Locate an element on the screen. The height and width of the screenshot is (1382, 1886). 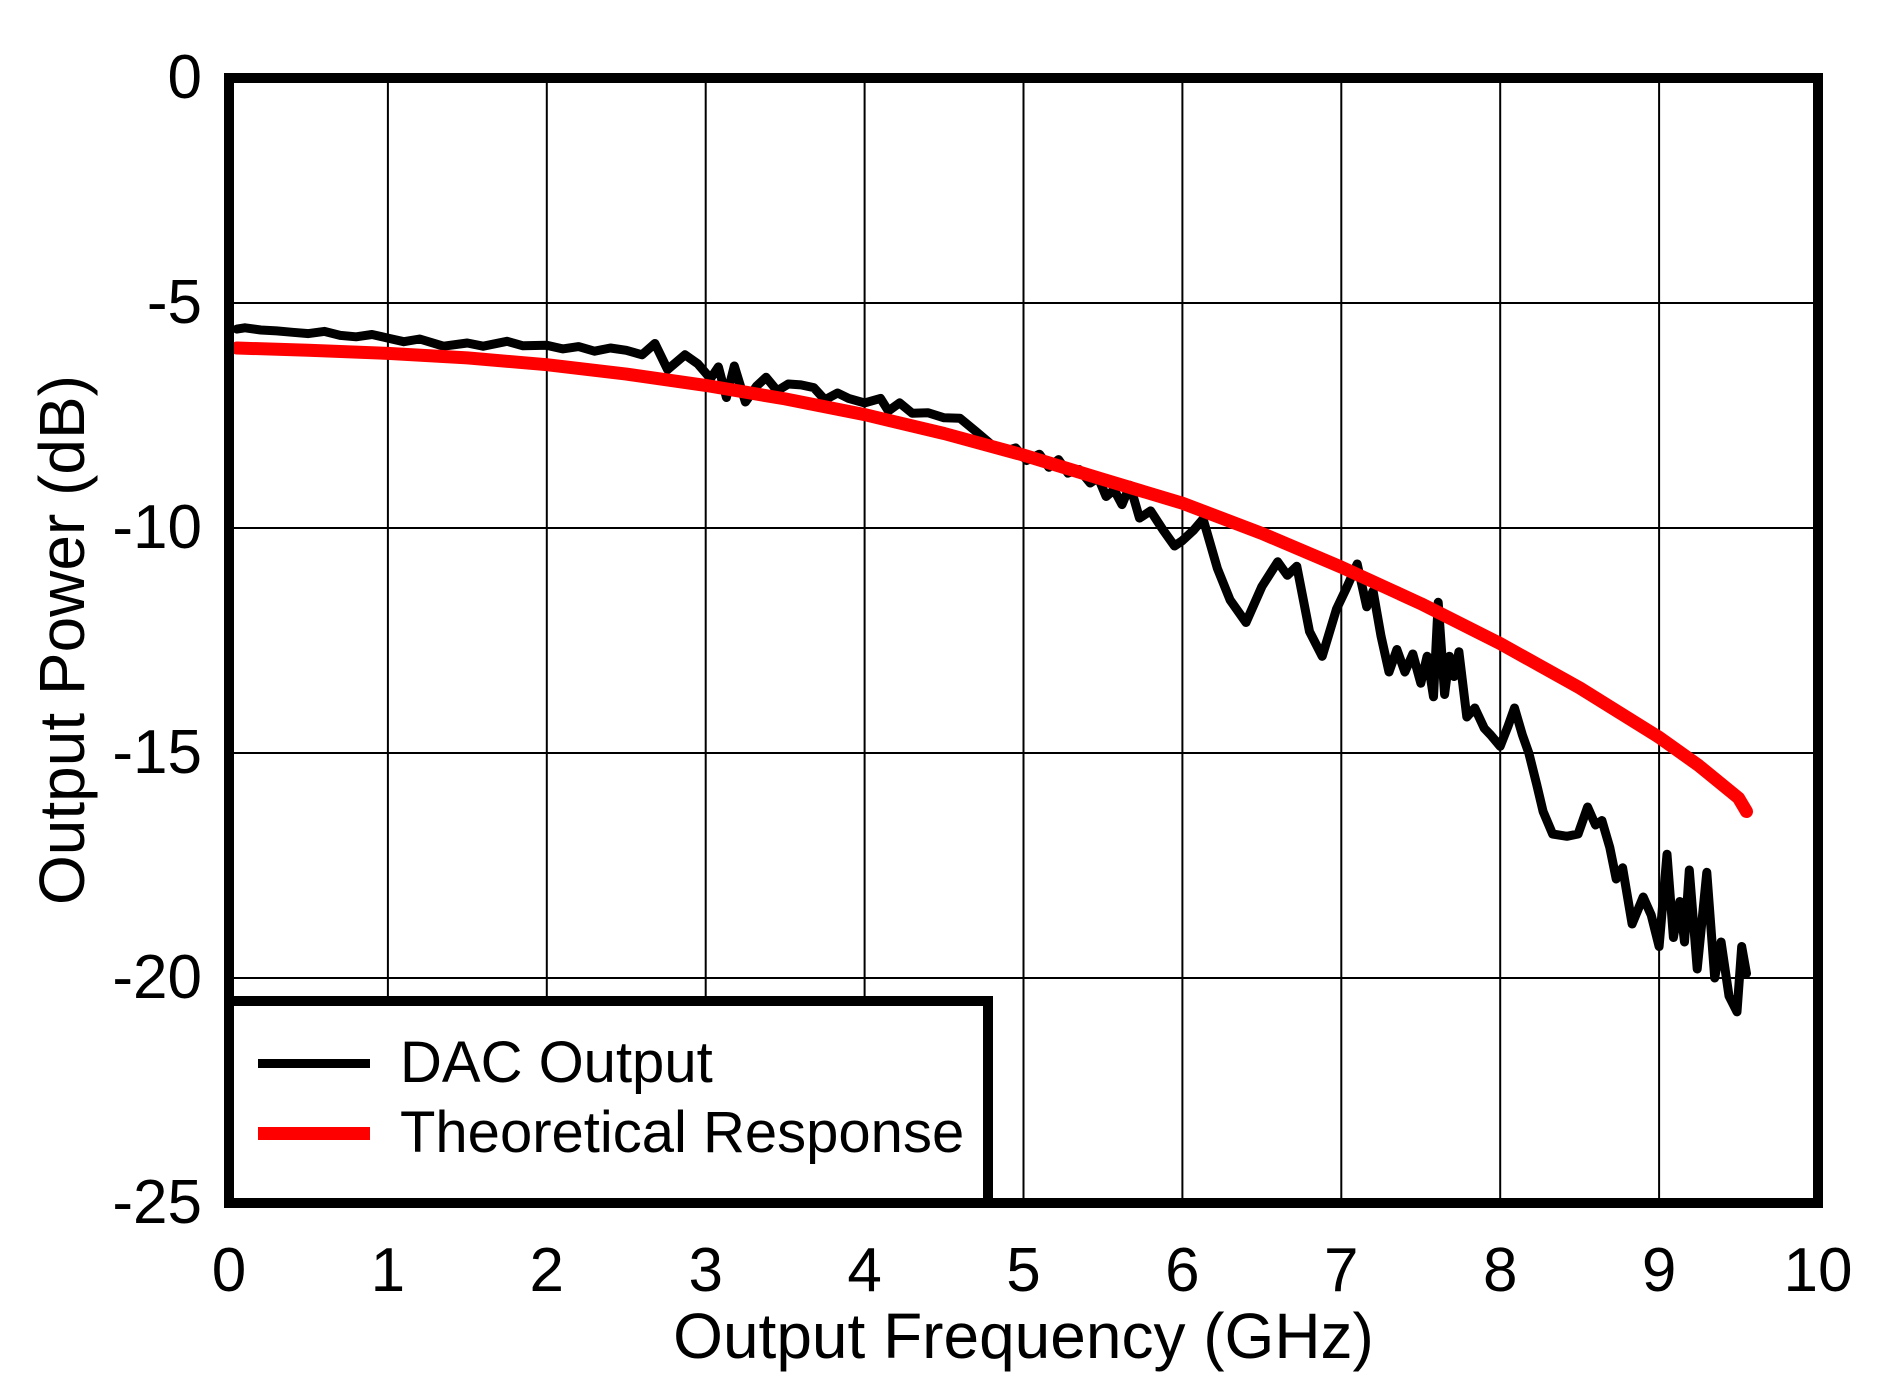
legend-item-theoretical-response: Theoretical Response is located at coordinates (608, 1133).